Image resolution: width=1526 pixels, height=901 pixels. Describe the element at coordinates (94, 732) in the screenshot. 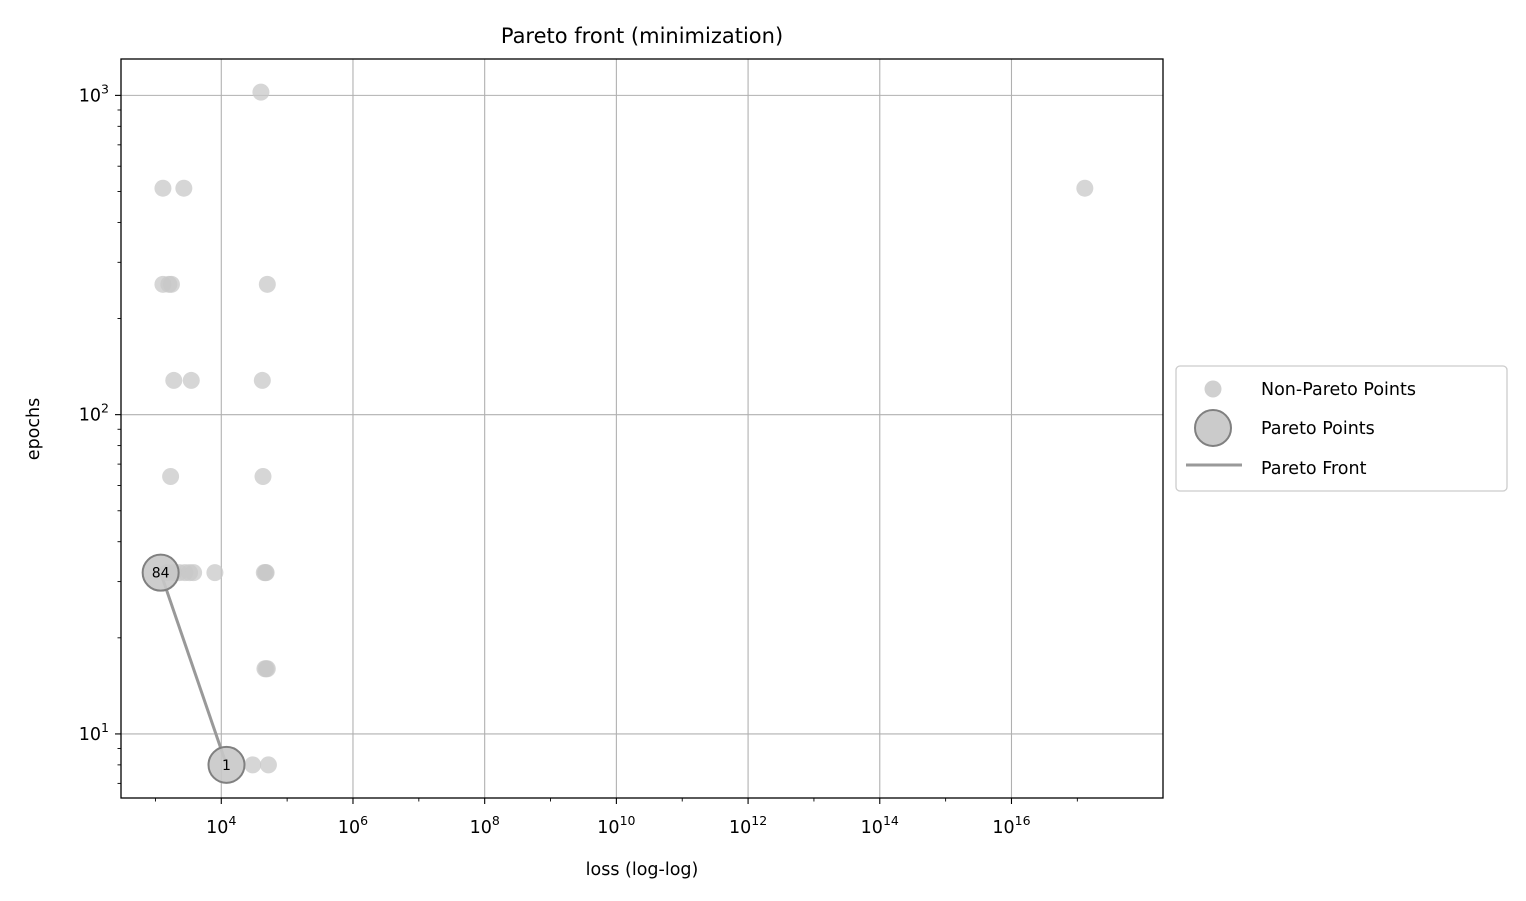

I see `y-tick-label: 10¹` at that location.